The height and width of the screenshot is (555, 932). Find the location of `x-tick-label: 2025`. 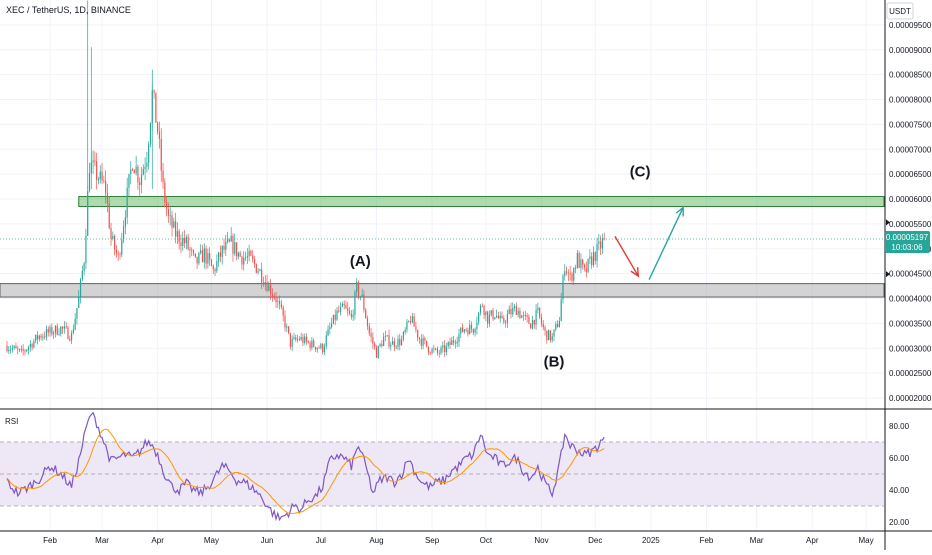

x-tick-label: 2025 is located at coordinates (651, 540).